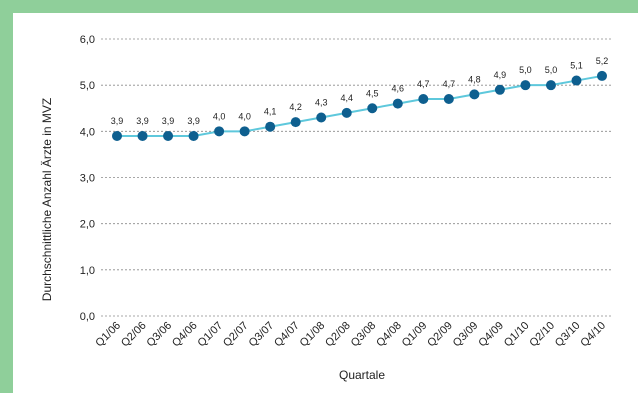  Describe the element at coordinates (185, 335) in the screenshot. I see `x-tick-label: Q4/06` at that location.